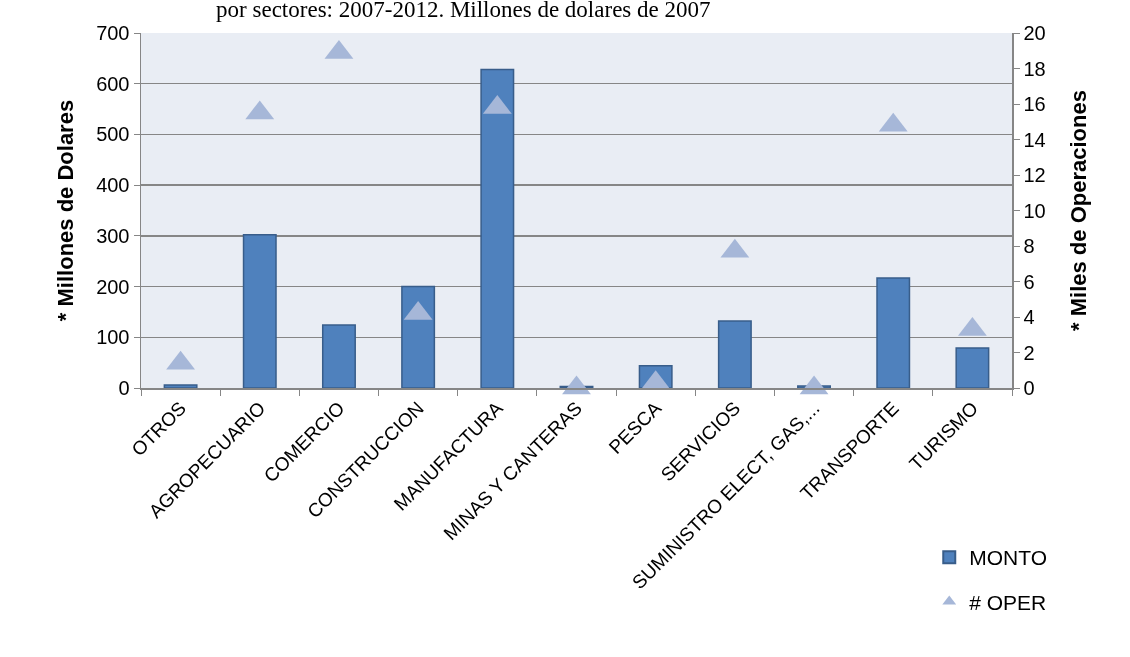  What do you see at coordinates (1029, 388) in the screenshot?
I see `y2-tick-label: 0` at bounding box center [1029, 388].